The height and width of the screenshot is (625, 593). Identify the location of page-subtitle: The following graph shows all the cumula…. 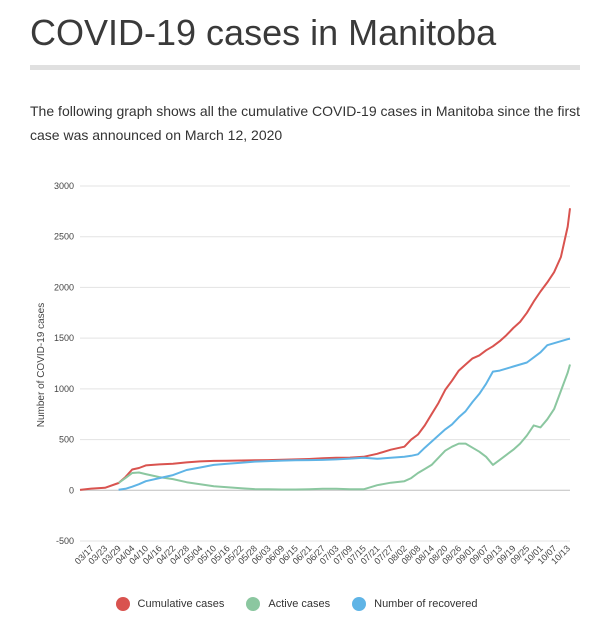
(305, 123).